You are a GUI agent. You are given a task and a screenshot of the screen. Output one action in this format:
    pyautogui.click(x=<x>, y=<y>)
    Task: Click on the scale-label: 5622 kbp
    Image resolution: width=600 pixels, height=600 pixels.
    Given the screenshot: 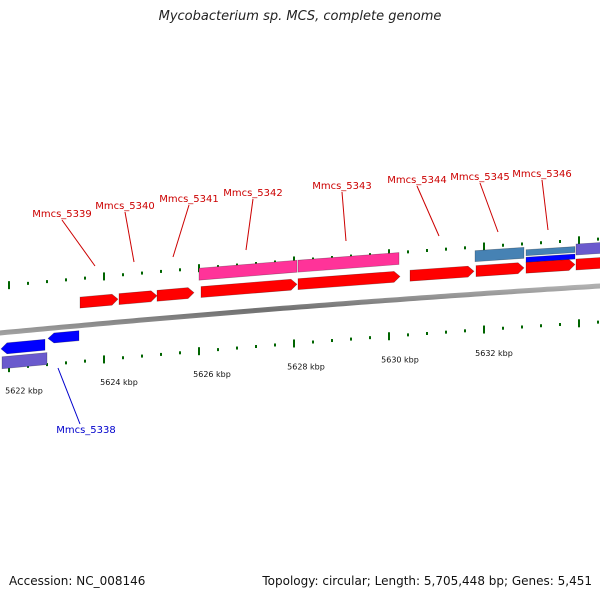 What is the action you would take?
    pyautogui.click(x=24, y=391)
    